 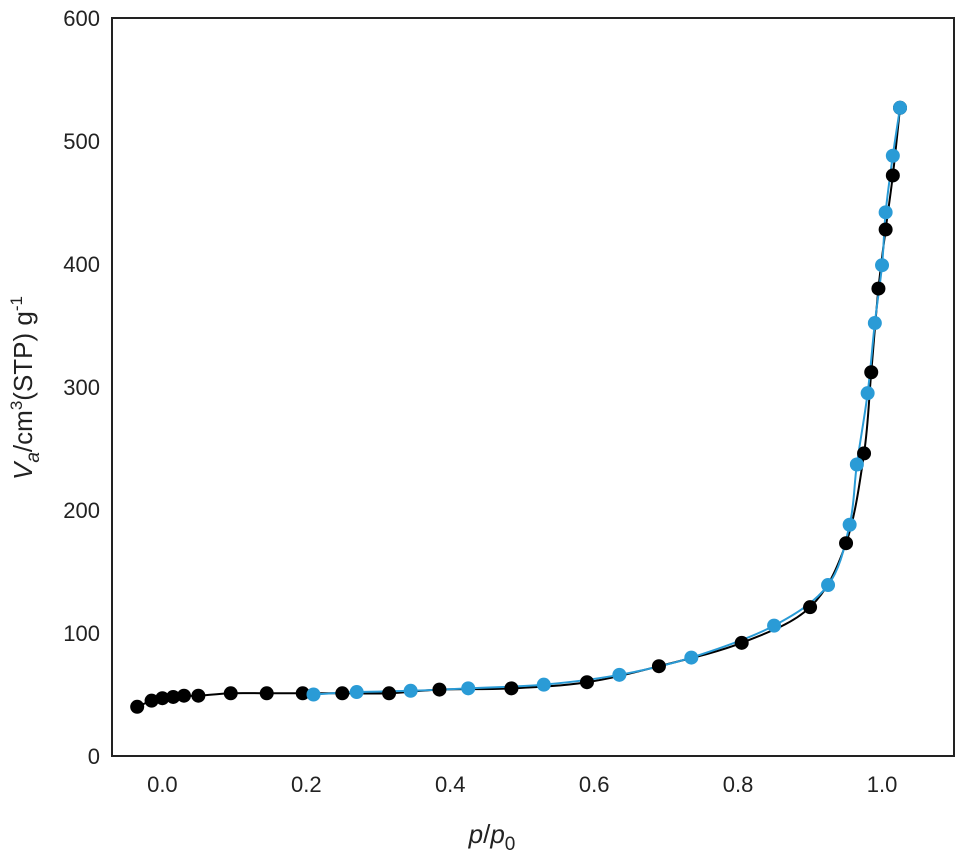 What do you see at coordinates (16, 405) in the screenshot?
I see `y-label-unit-sup: 3` at bounding box center [16, 405].